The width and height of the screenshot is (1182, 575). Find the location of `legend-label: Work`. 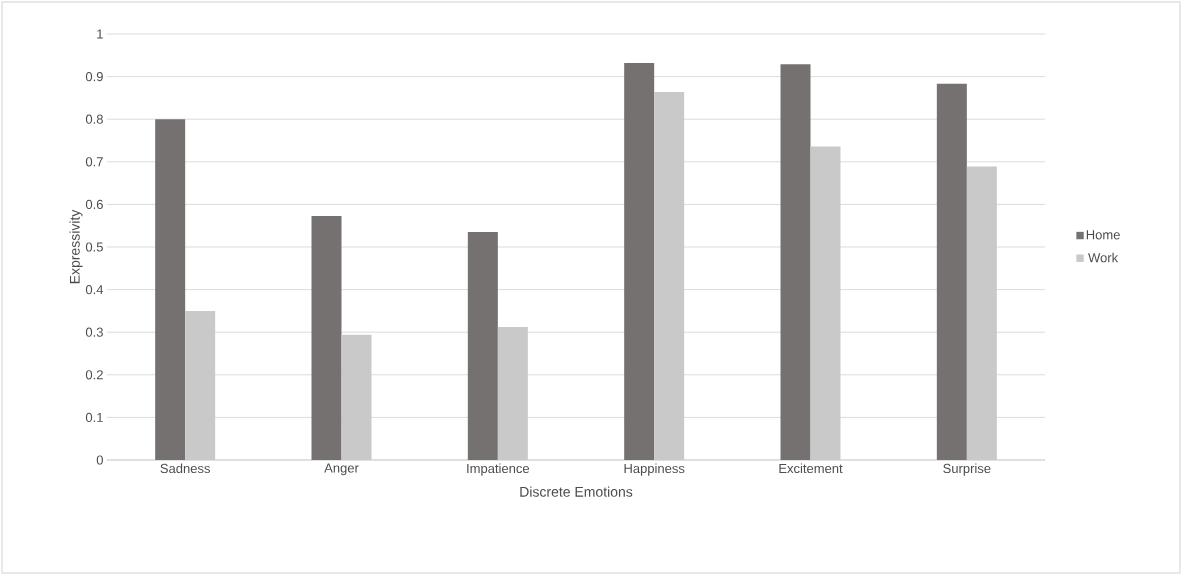

legend-label: Work is located at coordinates (1103, 257).